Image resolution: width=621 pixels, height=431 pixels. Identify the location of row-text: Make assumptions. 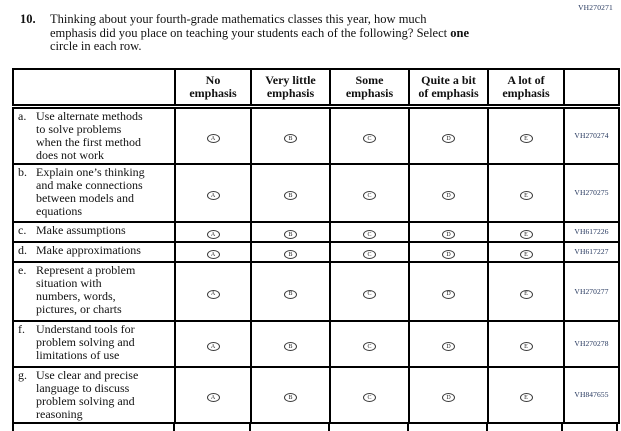
(81, 229).